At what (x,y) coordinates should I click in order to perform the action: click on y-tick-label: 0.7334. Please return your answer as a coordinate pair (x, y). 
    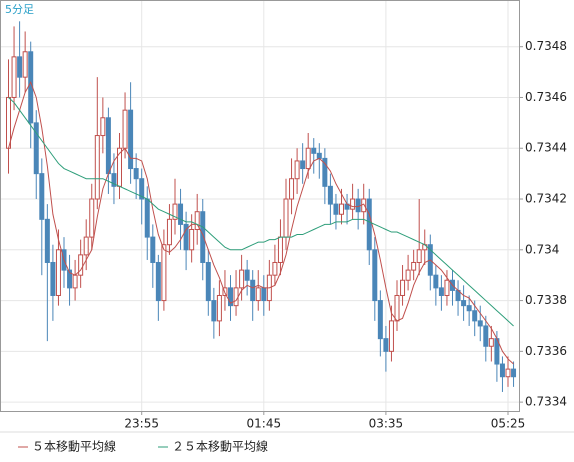
    Looking at the image, I should click on (546, 402).